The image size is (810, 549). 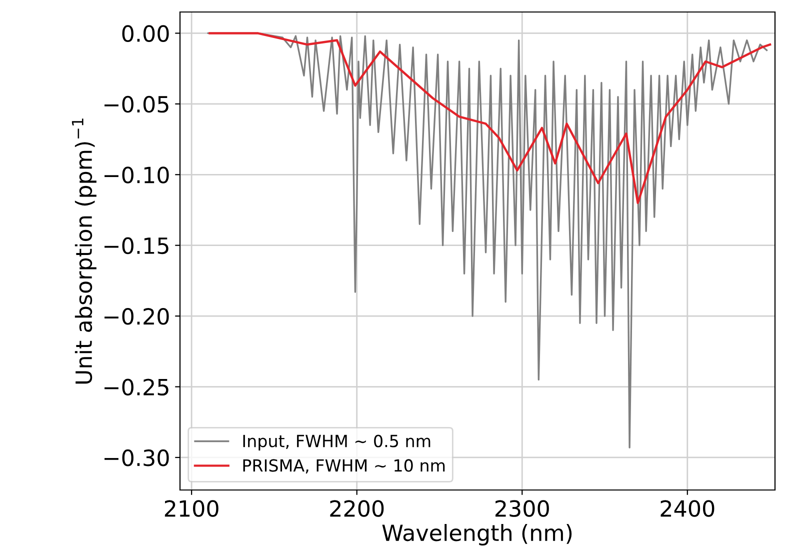 I want to click on y-axis-title: Unit absorption (ppm)$^{−1}$, so click(x=84, y=251).